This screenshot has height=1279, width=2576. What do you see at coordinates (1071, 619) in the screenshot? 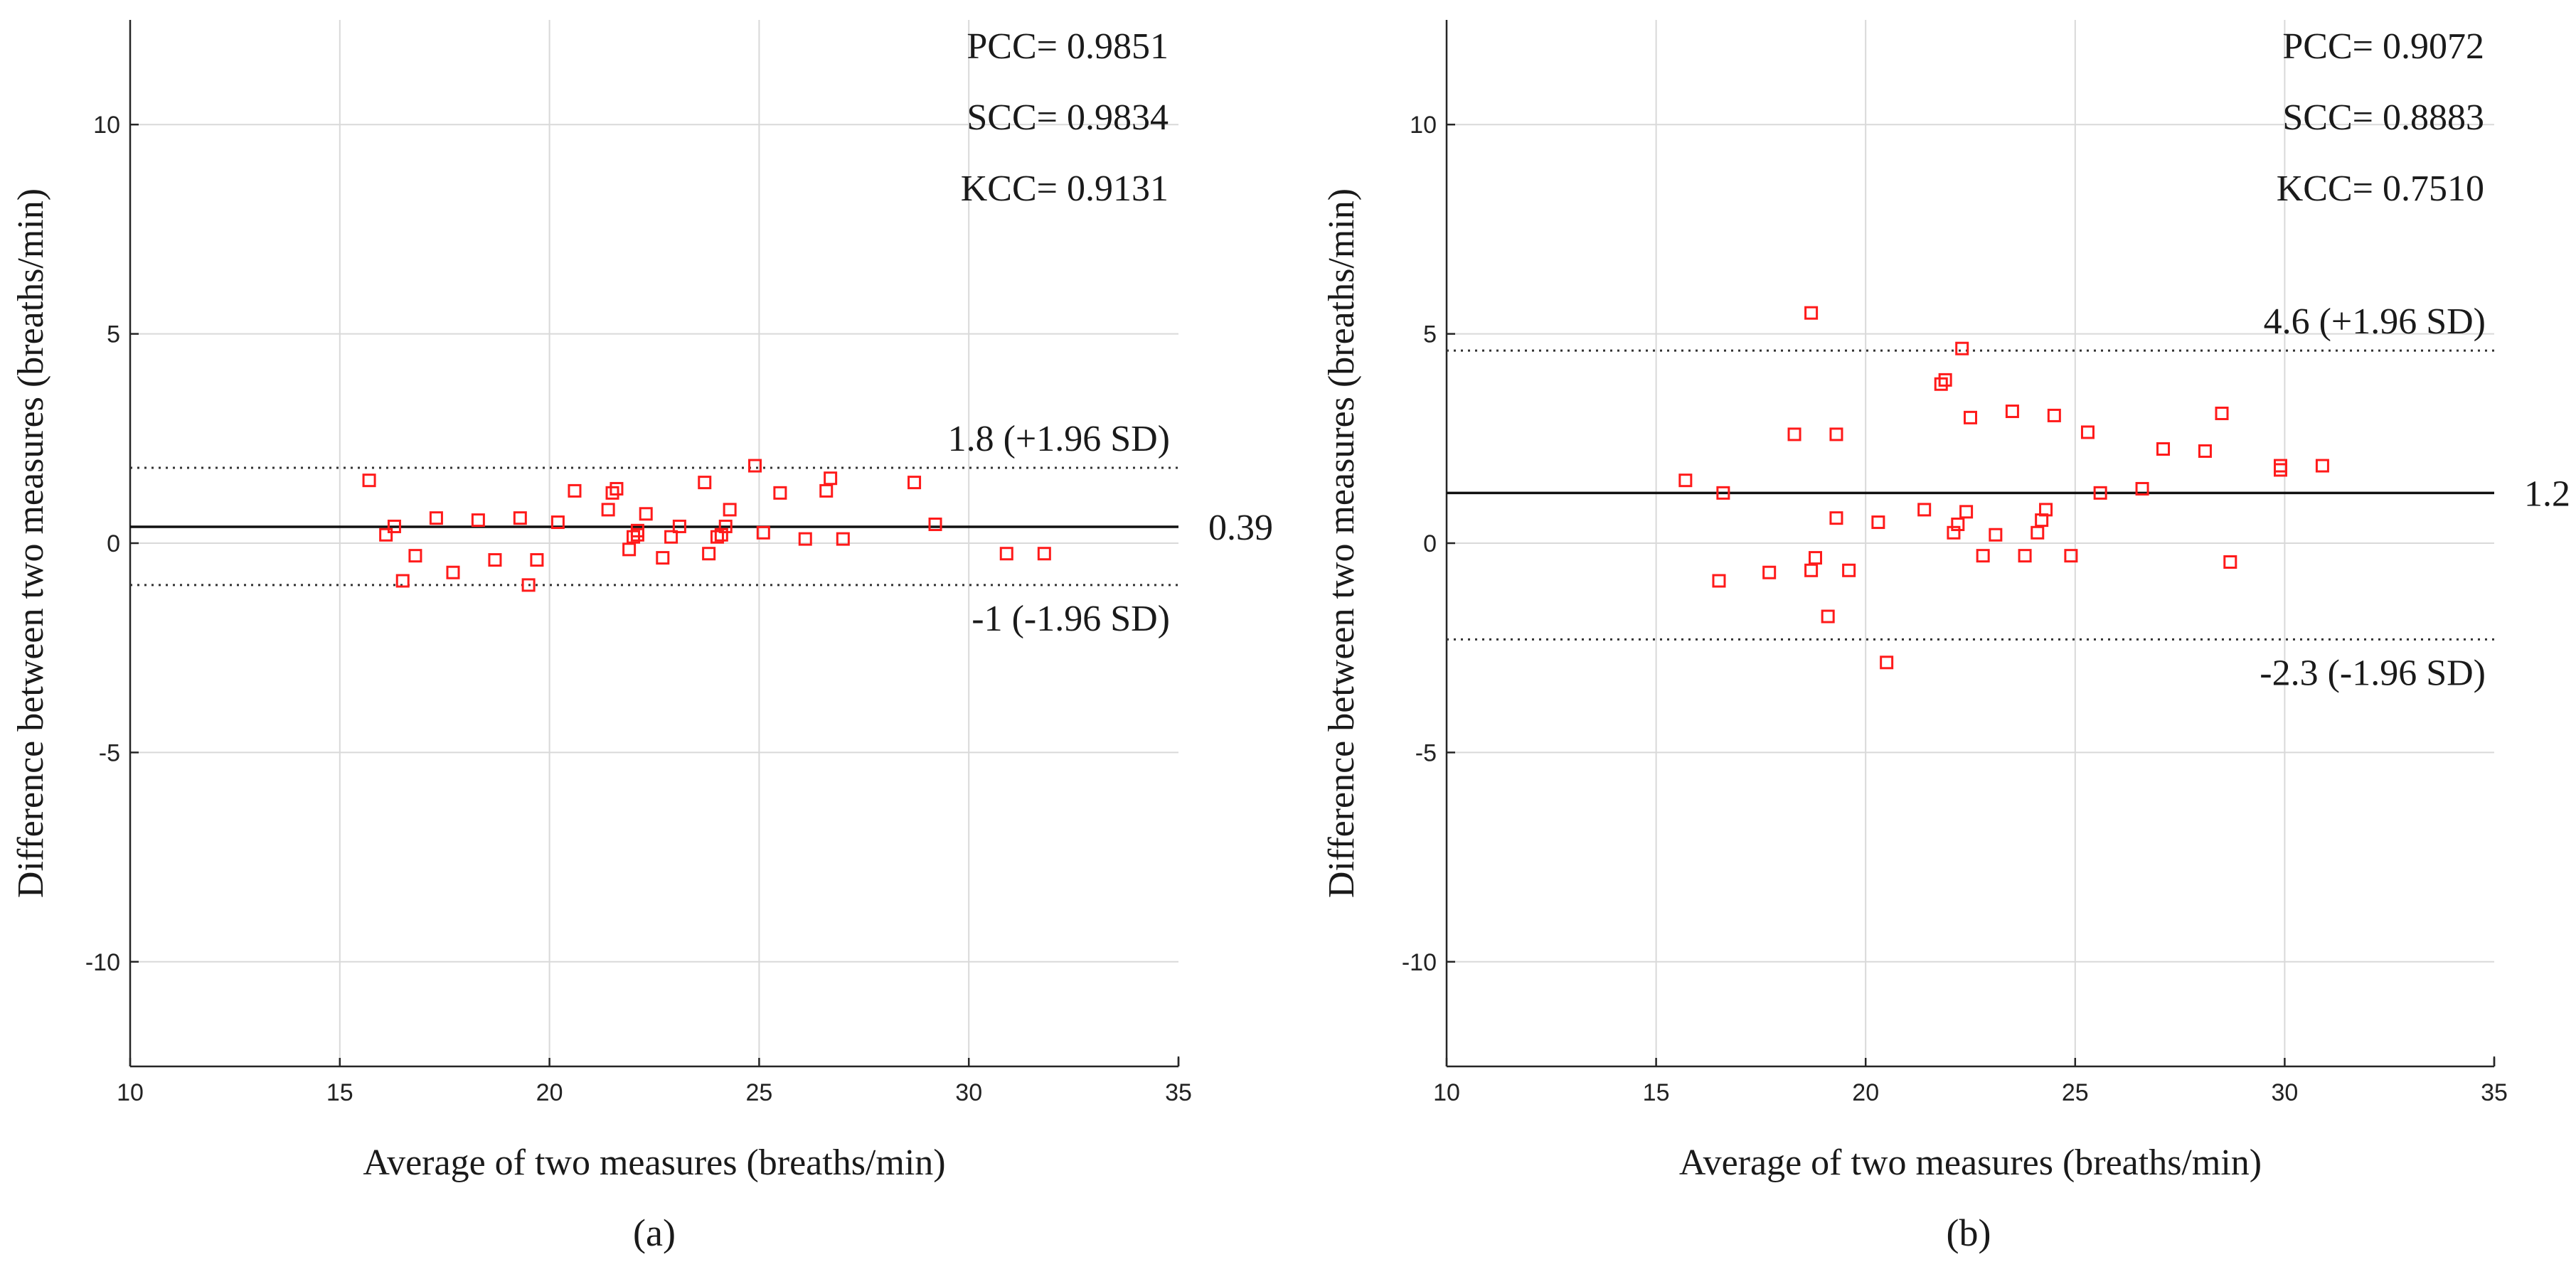
I see `lower-limit-label: -1 (-1.96 SD)` at bounding box center [1071, 619].